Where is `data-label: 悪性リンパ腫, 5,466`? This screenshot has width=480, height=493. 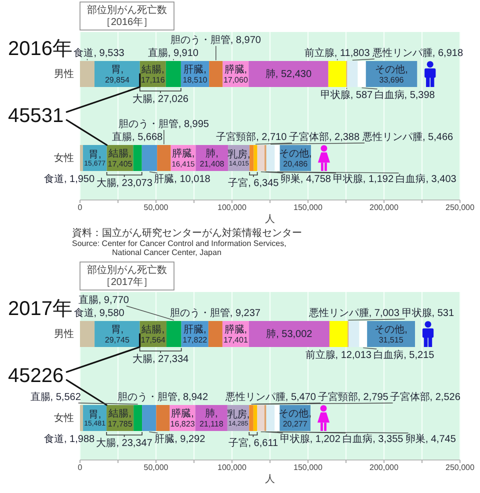
data-label: 悪性リンパ腫, 5,466 is located at coordinates (407, 137).